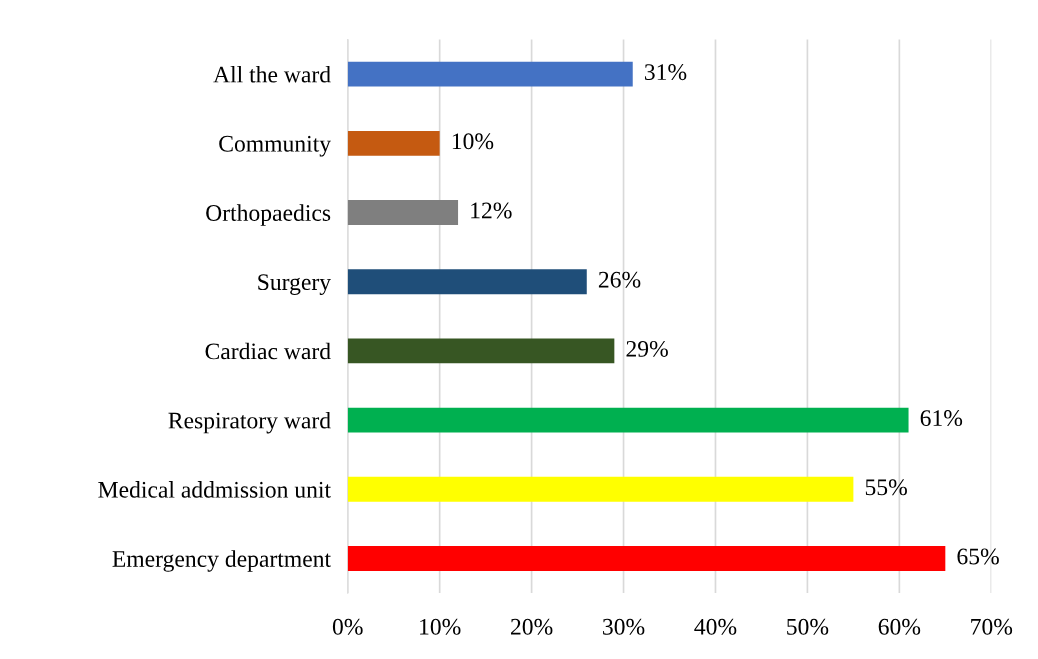  I want to click on data-label: 65%, so click(978, 556).